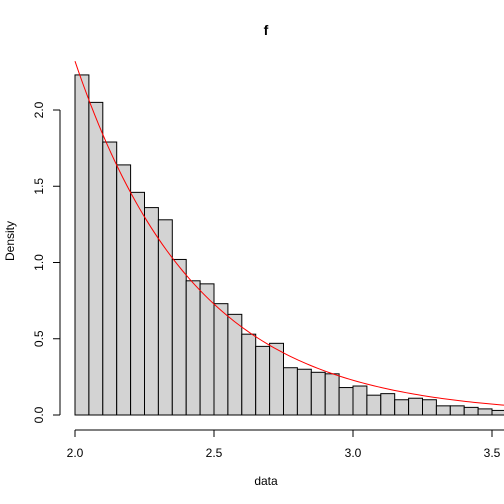 Image resolution: width=504 pixels, height=504 pixels. Describe the element at coordinates (285, 444) in the screenshot. I see `x-axis: 2.02.53.03.54.04.5` at that location.